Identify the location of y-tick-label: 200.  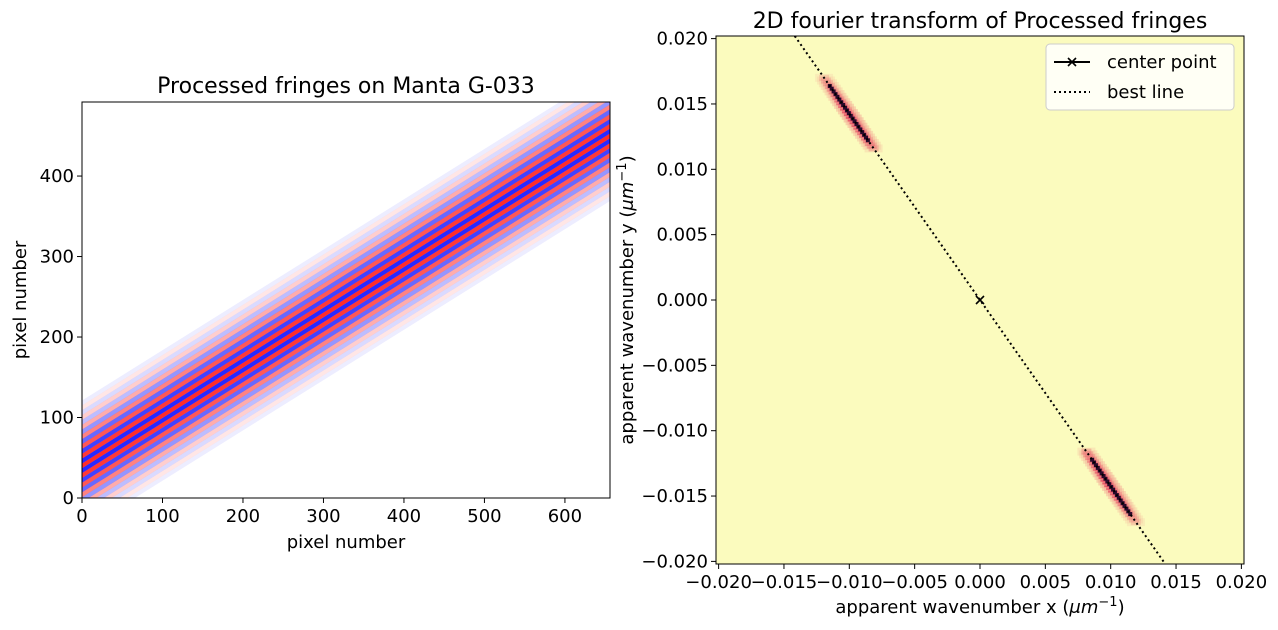
(57, 337).